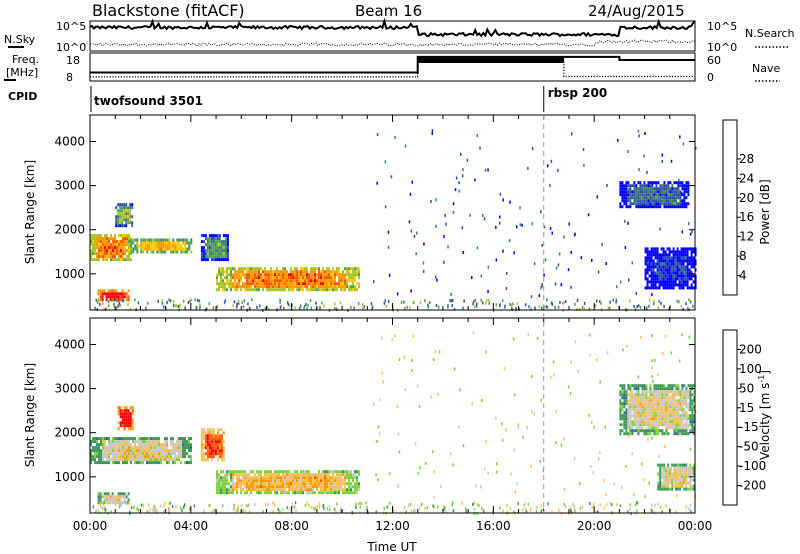  I want to click on y-tick-label: 2000, so click(69, 230).